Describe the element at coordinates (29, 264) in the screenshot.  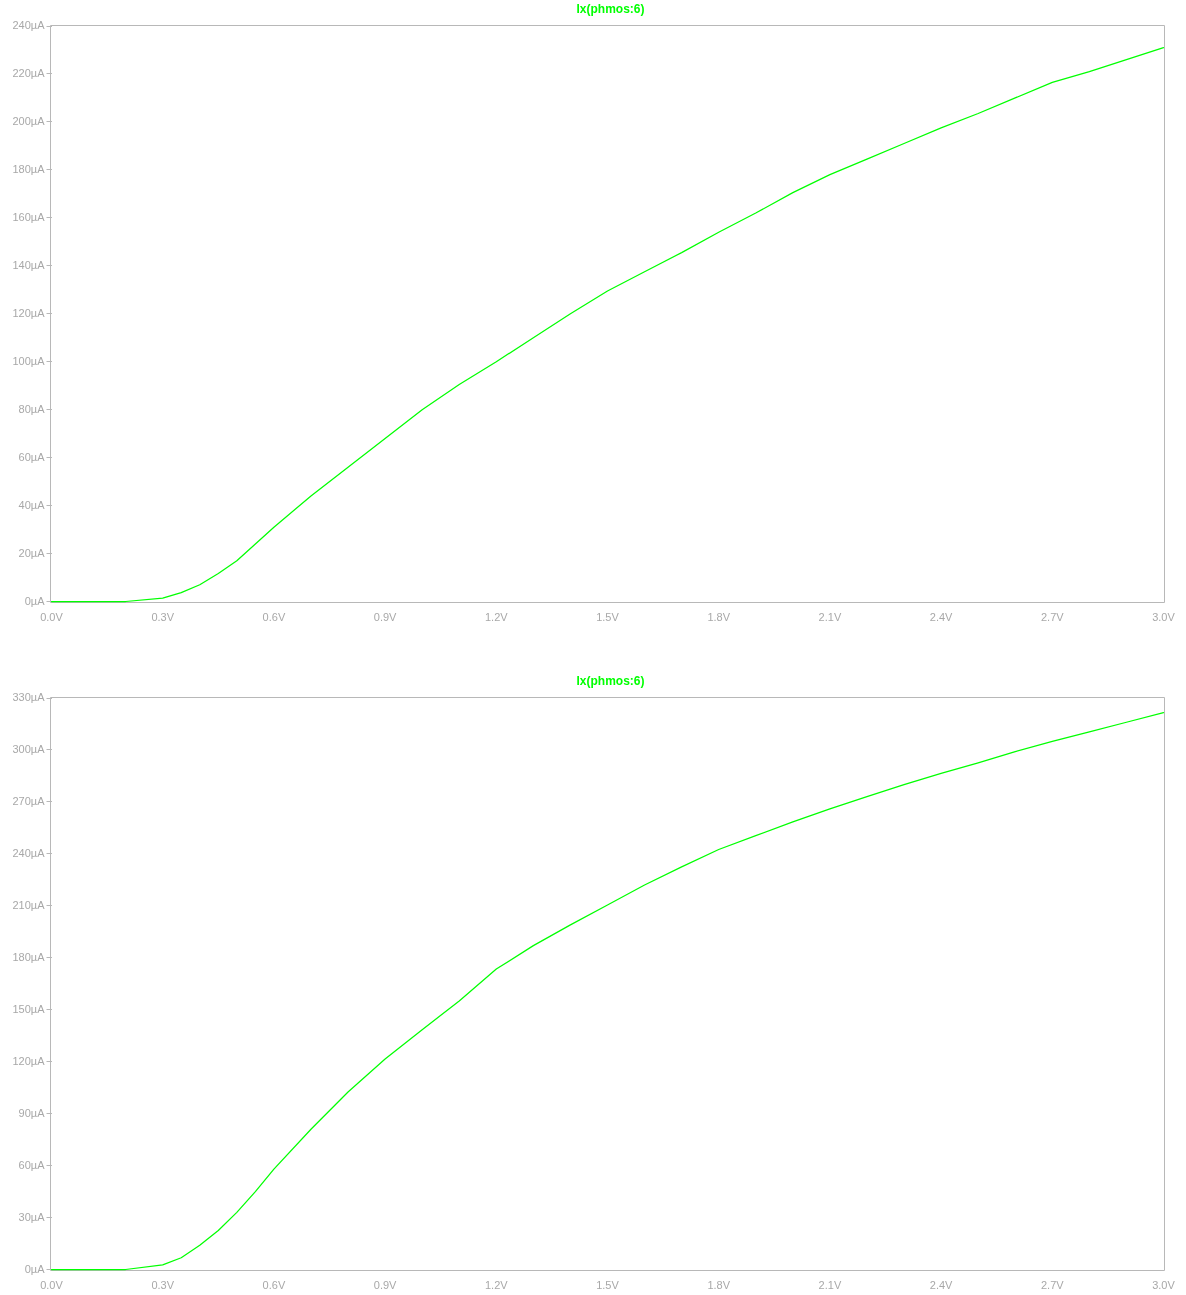
I see `y-tick-label: 140µA` at that location.